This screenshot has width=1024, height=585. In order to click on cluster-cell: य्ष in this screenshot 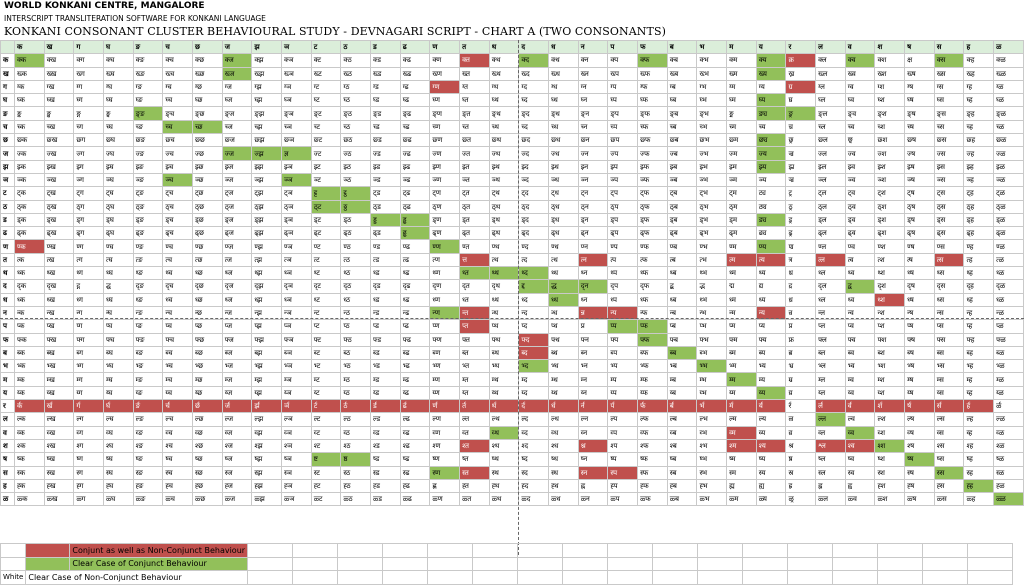, I will do `click(919, 393)`.